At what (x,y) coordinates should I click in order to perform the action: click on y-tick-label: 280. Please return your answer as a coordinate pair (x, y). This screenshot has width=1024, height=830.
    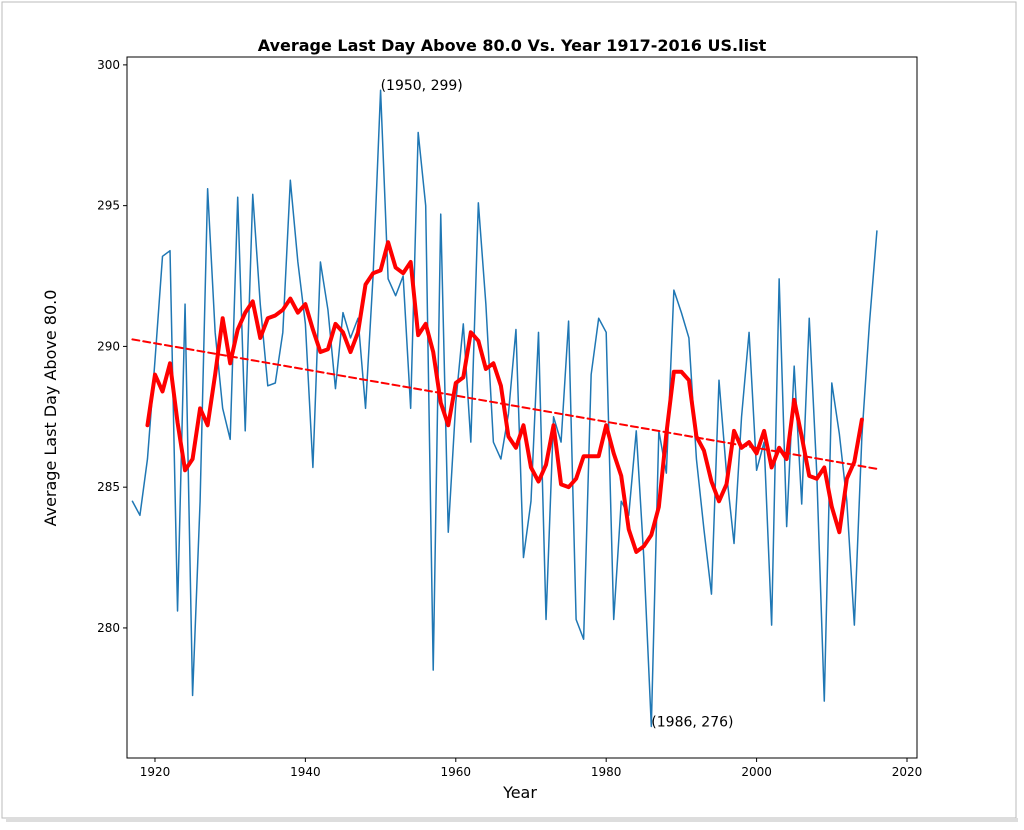
    Looking at the image, I should click on (108, 628).